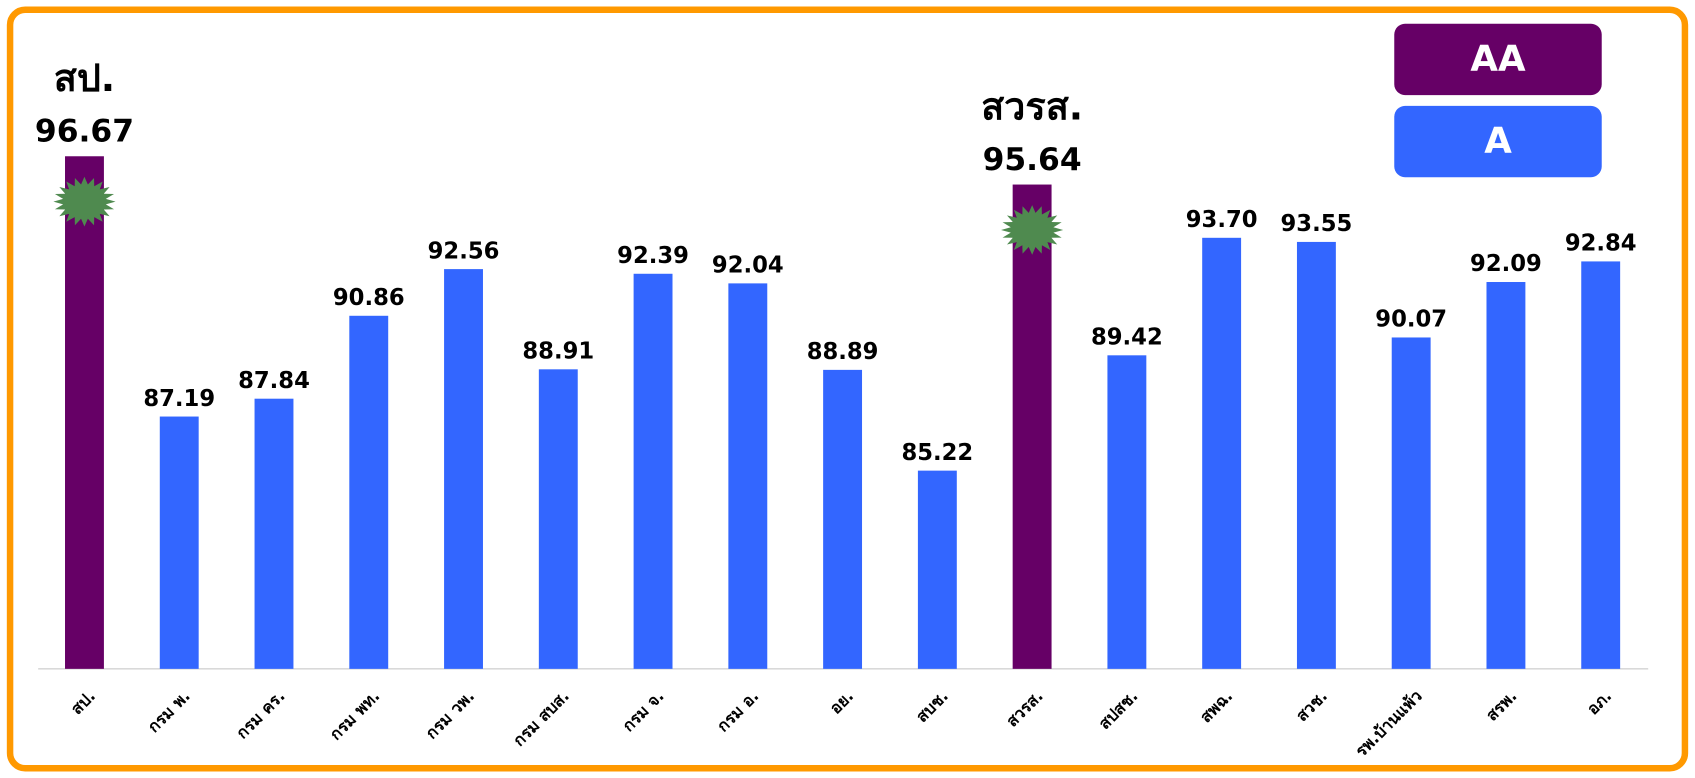  Describe the element at coordinates (274, 381) in the screenshot. I see `value-label: 87.84` at that location.